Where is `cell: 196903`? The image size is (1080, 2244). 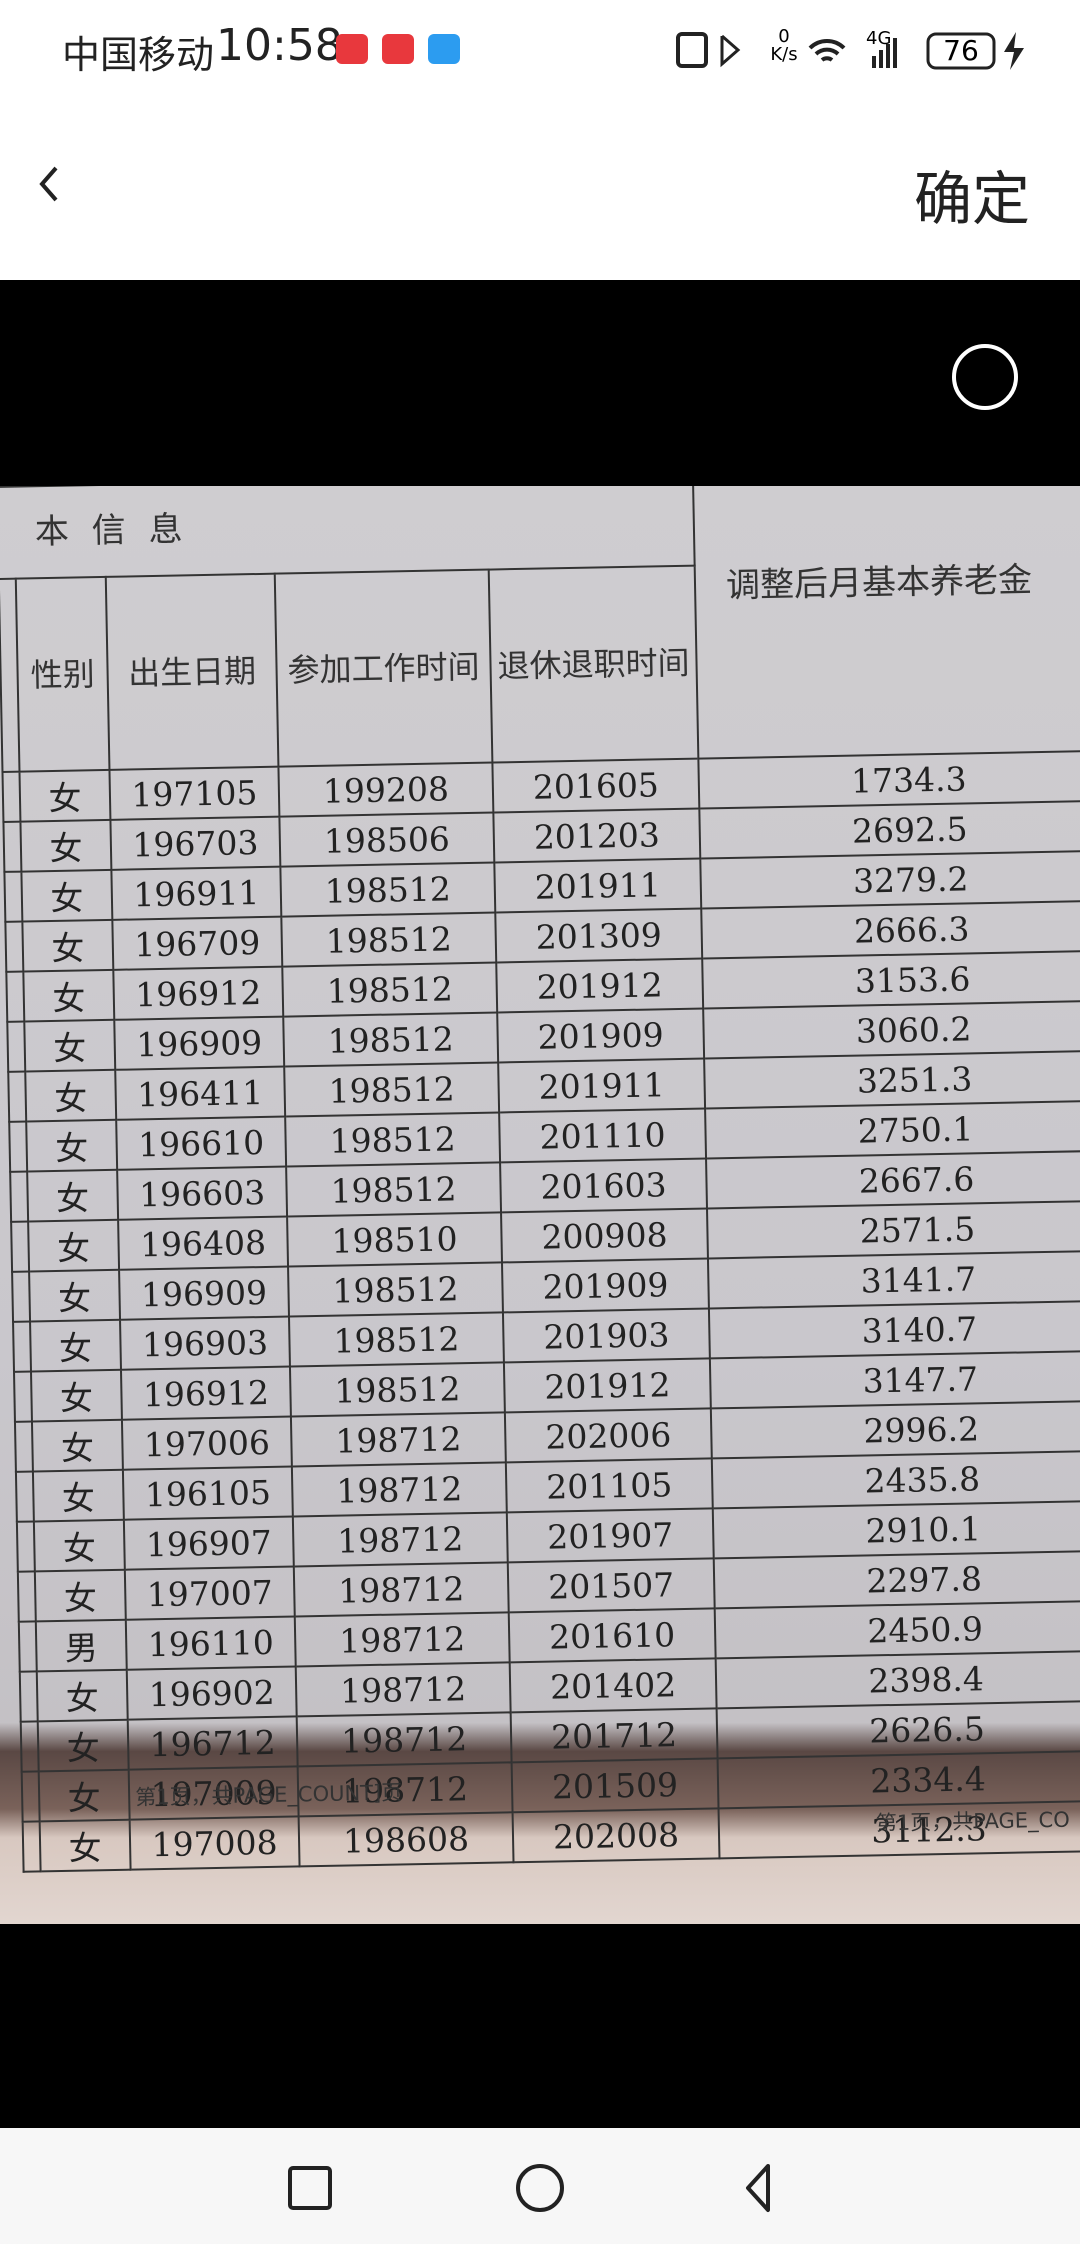
cell: 196903 is located at coordinates (205, 1343).